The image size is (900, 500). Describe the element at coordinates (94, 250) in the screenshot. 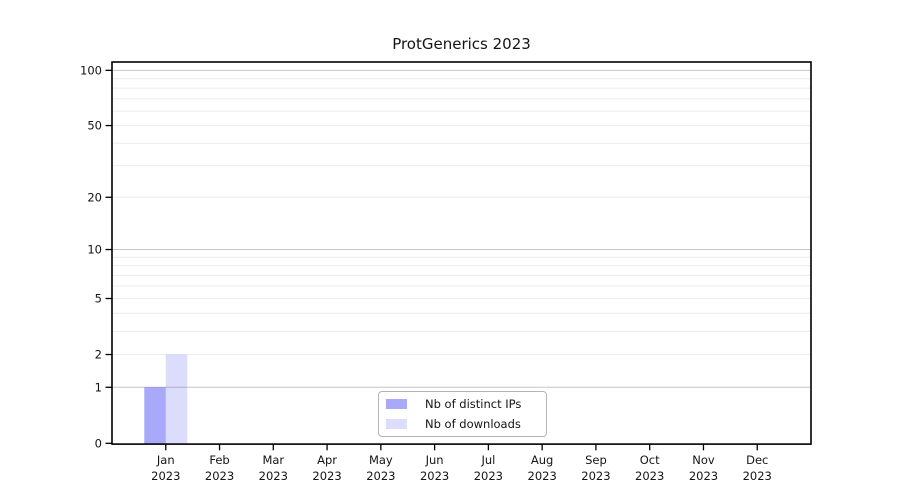

I see `y-tick-label: 10` at that location.